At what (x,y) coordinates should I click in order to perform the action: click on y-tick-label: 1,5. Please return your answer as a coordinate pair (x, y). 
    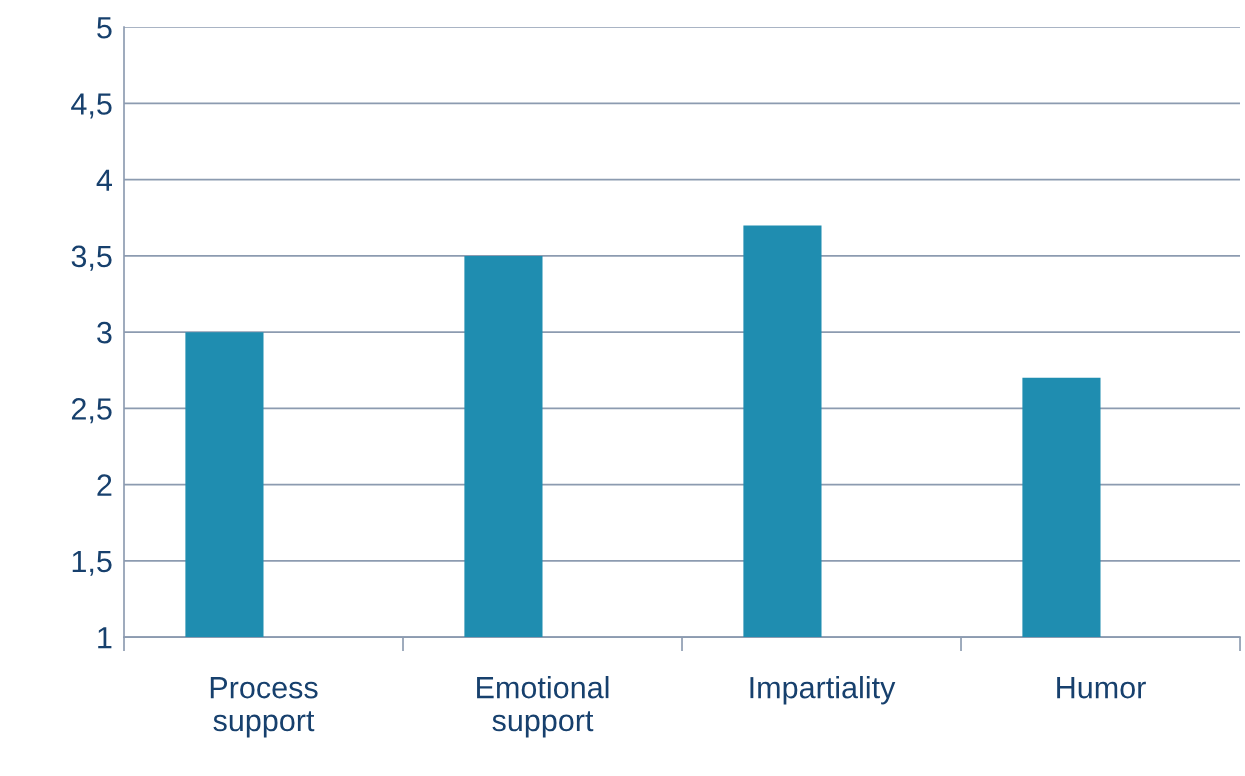
    Looking at the image, I should click on (92, 563).